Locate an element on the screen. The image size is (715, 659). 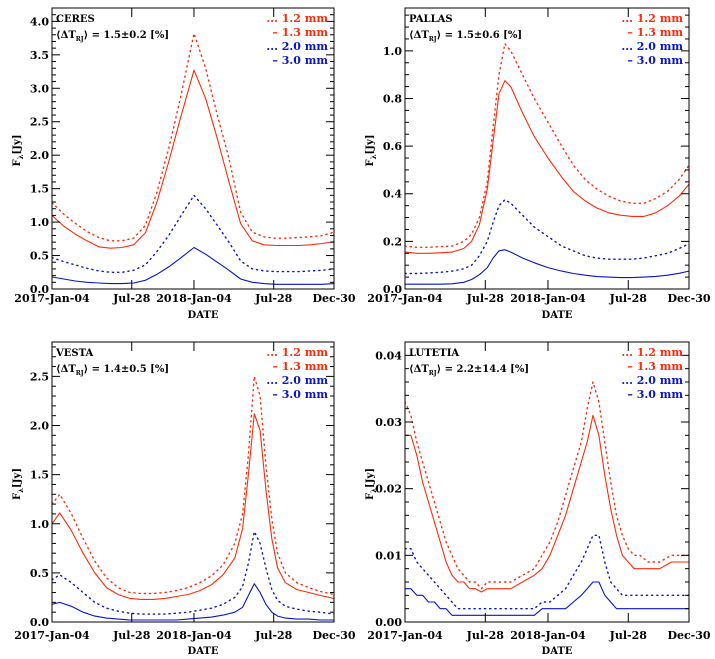
x-tick-label: 2017-Jan-04 is located at coordinates (405, 298).